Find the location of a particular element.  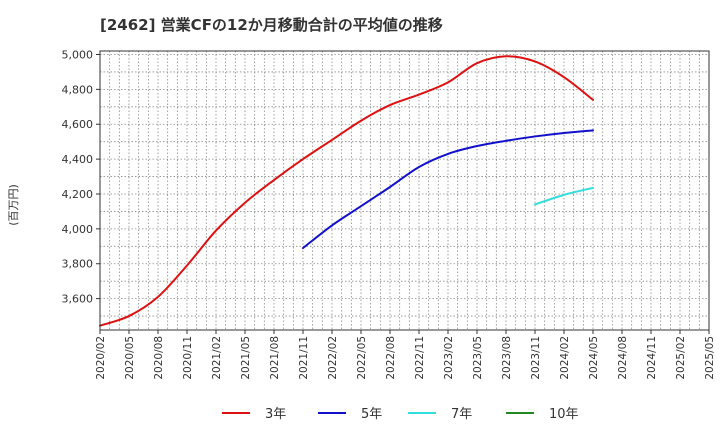

x-tick-label: 2025/05 is located at coordinates (710, 358).